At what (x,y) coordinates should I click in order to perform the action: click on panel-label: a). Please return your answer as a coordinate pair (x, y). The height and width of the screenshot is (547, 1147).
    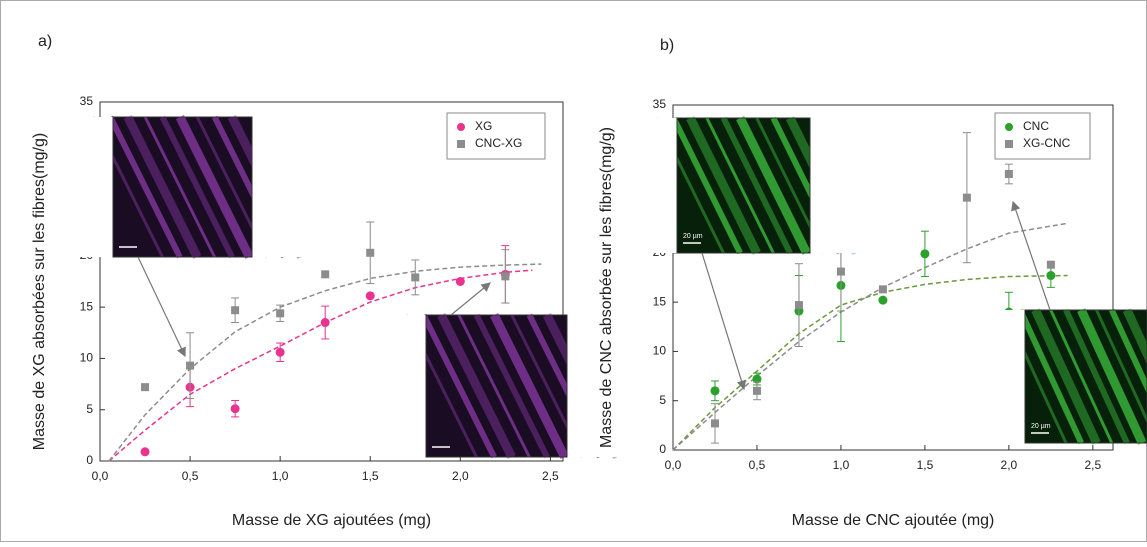
    Looking at the image, I should click on (45, 41).